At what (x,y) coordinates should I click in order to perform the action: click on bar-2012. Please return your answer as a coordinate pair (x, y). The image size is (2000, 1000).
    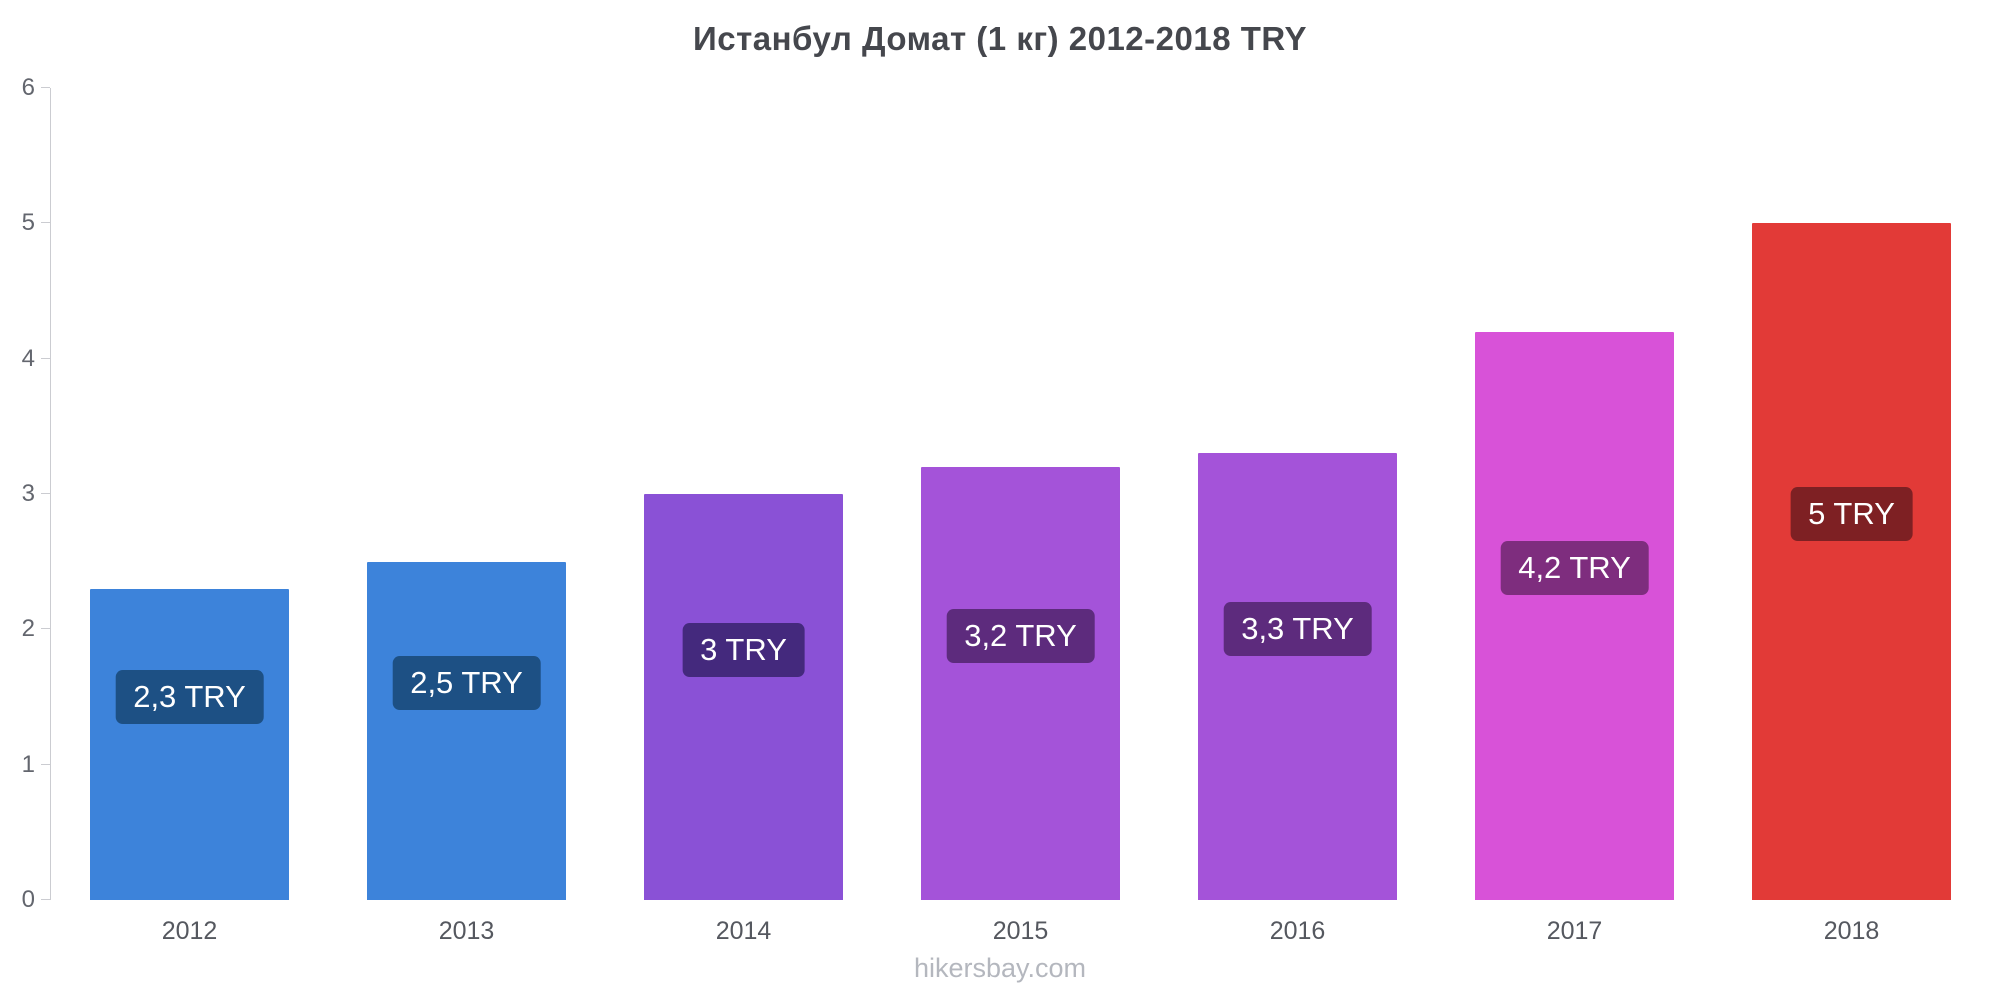
    Looking at the image, I should click on (189, 744).